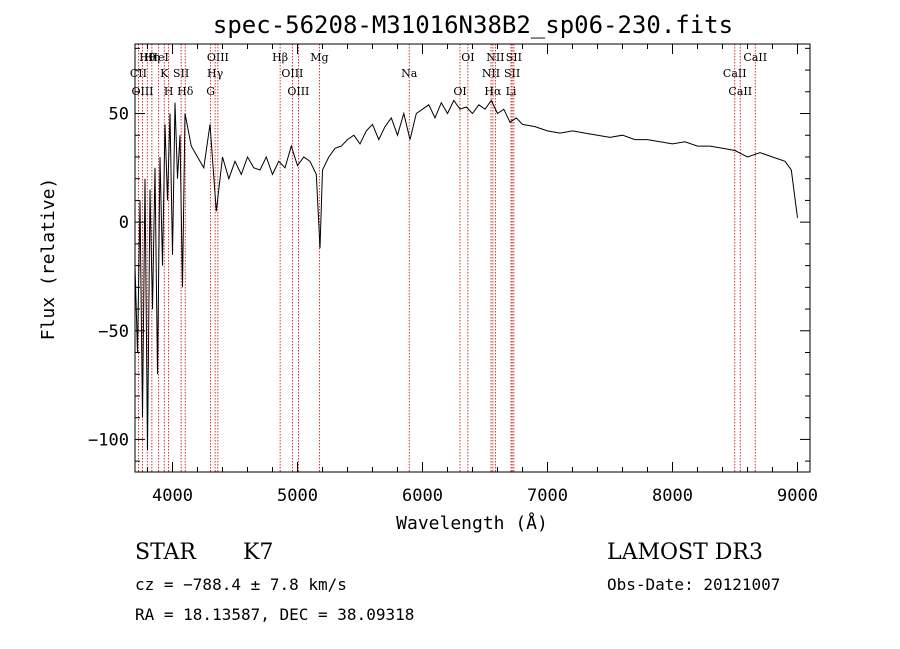  What do you see at coordinates (108, 440) in the screenshot?
I see `y-tick-label: −100` at bounding box center [108, 440].